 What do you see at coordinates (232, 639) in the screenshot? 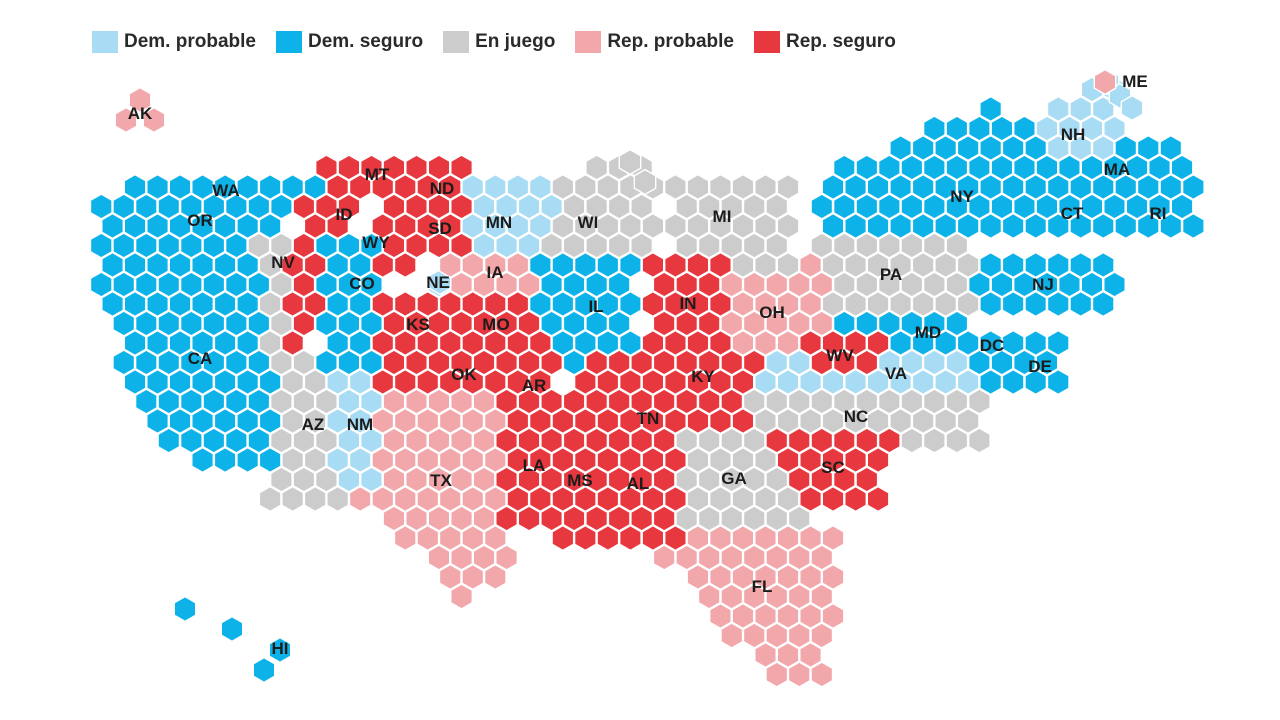
I see `state-hi` at bounding box center [232, 639].